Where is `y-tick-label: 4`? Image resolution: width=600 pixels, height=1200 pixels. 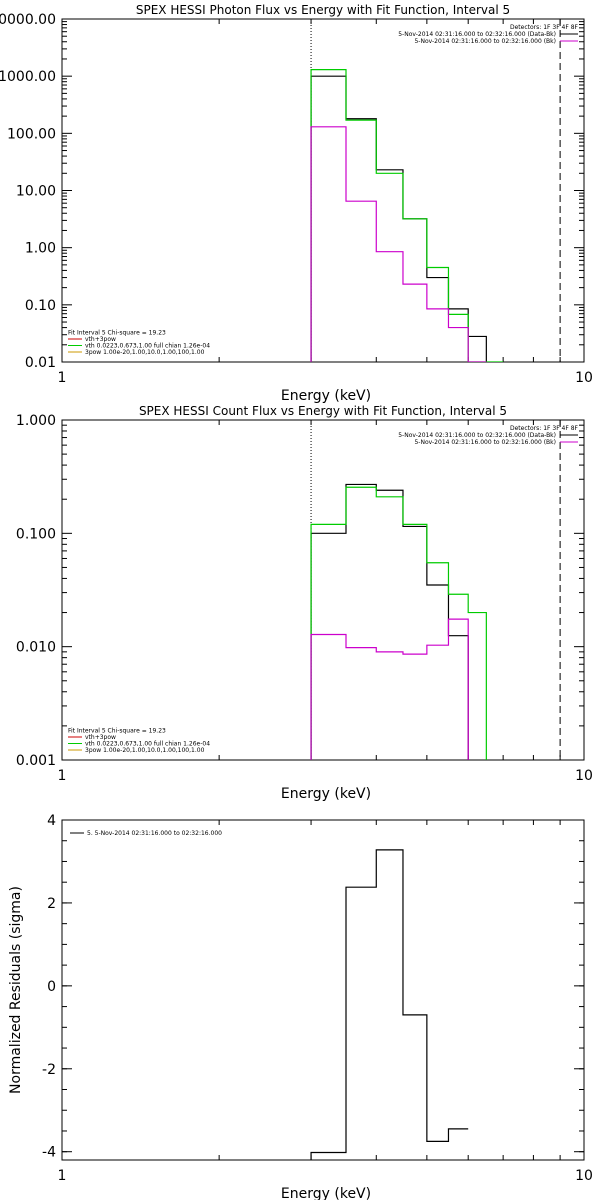
y-tick-label: 4 is located at coordinates (51, 821).